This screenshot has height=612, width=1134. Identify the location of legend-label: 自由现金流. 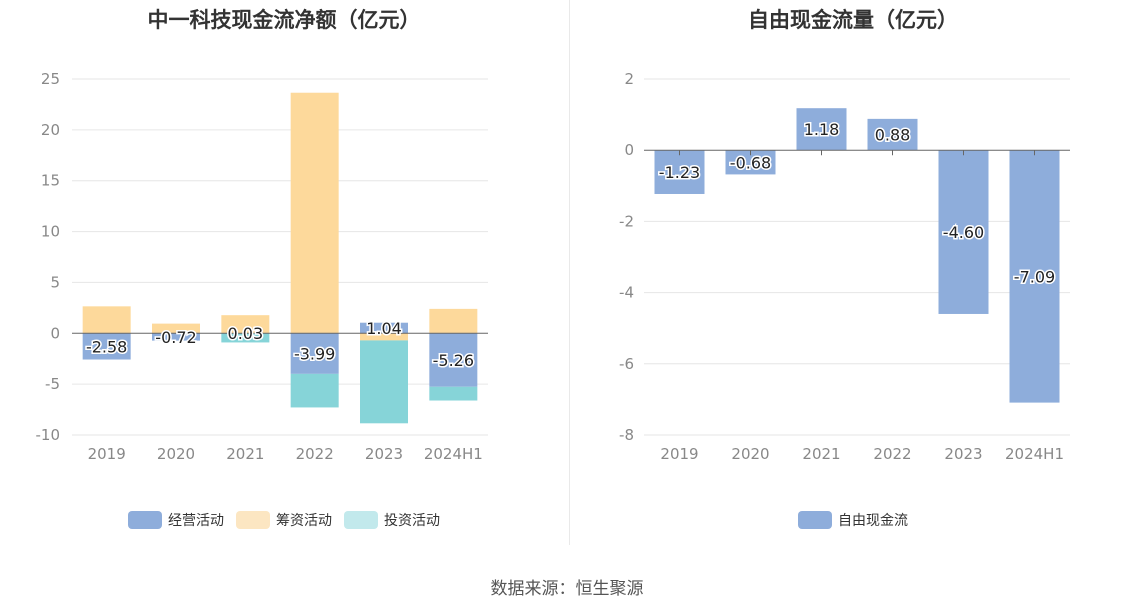
(873, 521).